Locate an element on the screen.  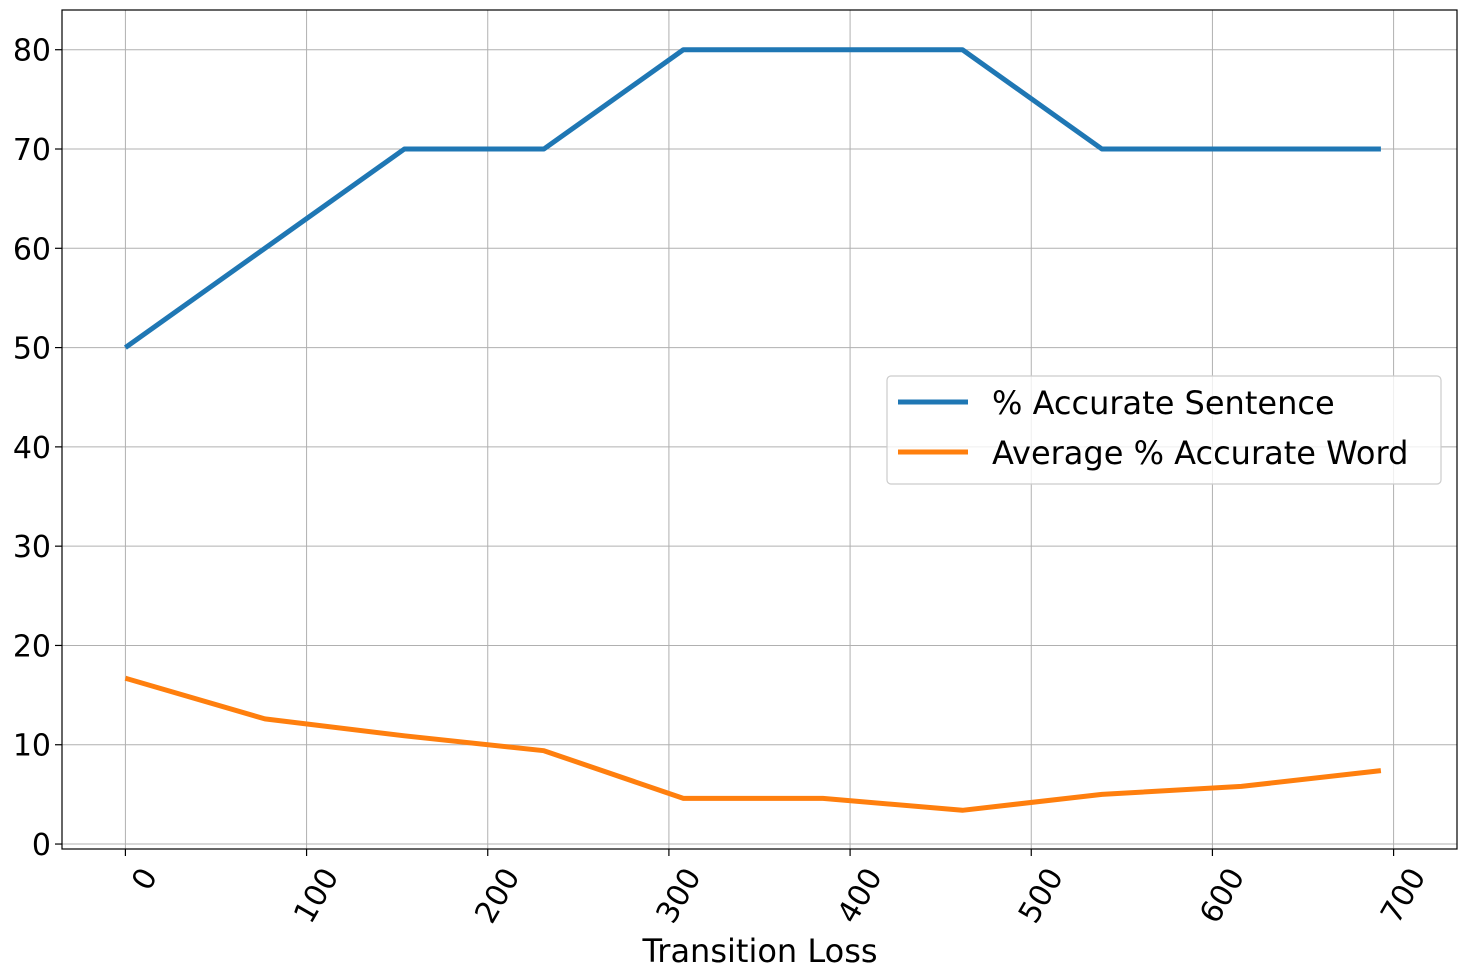
x-tick-label: 0 is located at coordinates (145, 879).